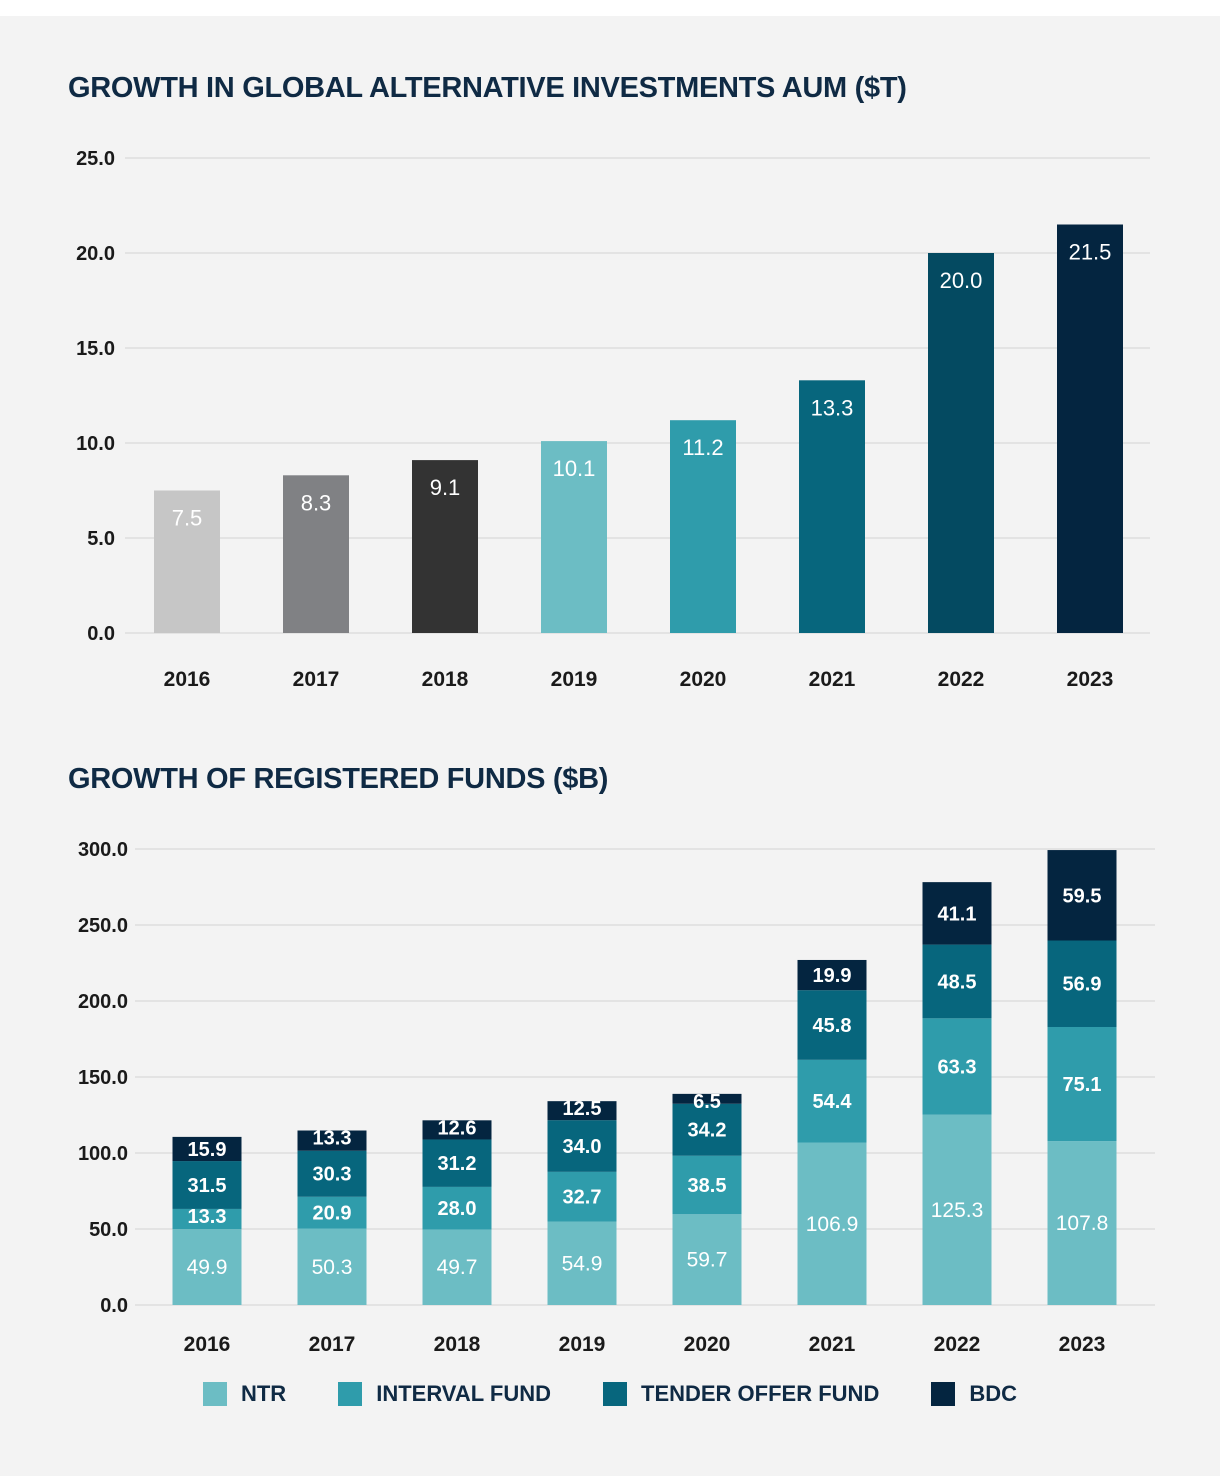 The height and width of the screenshot is (1480, 1220). What do you see at coordinates (95, 159) in the screenshot?
I see `y-tick-label: 25.0` at bounding box center [95, 159].